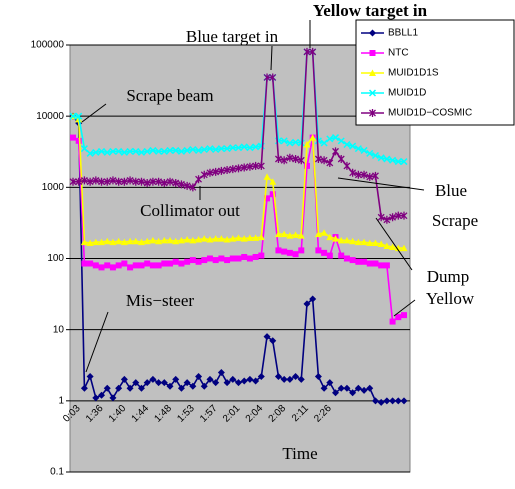 Image resolution: width=515 pixels, height=489 pixels. Describe the element at coordinates (94, 113) in the screenshot. I see `arrow` at that location.